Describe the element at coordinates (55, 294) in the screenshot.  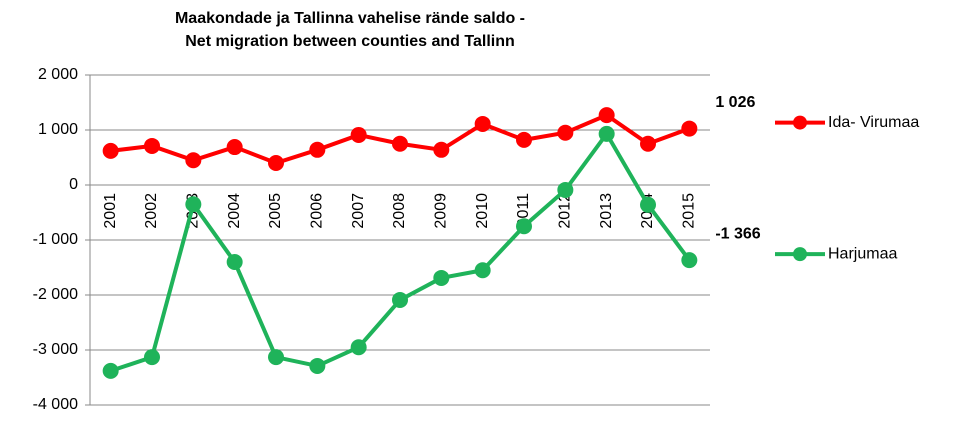
I see `y-tick-label: -2 000` at that location.